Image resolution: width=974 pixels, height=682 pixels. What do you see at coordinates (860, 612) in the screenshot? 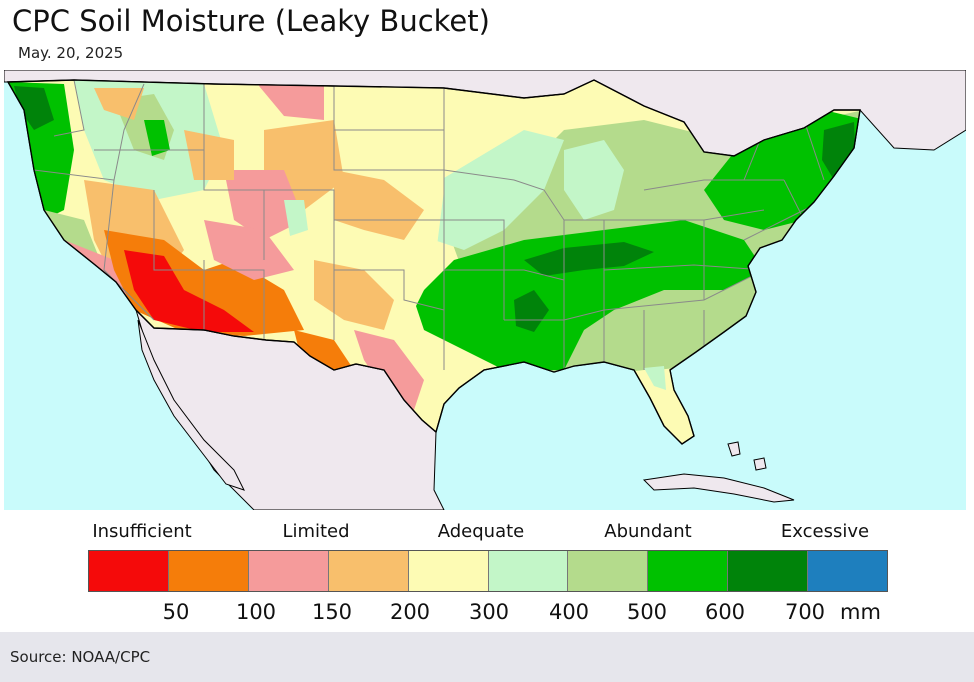
I see `legend-unit: mm` at bounding box center [860, 612].